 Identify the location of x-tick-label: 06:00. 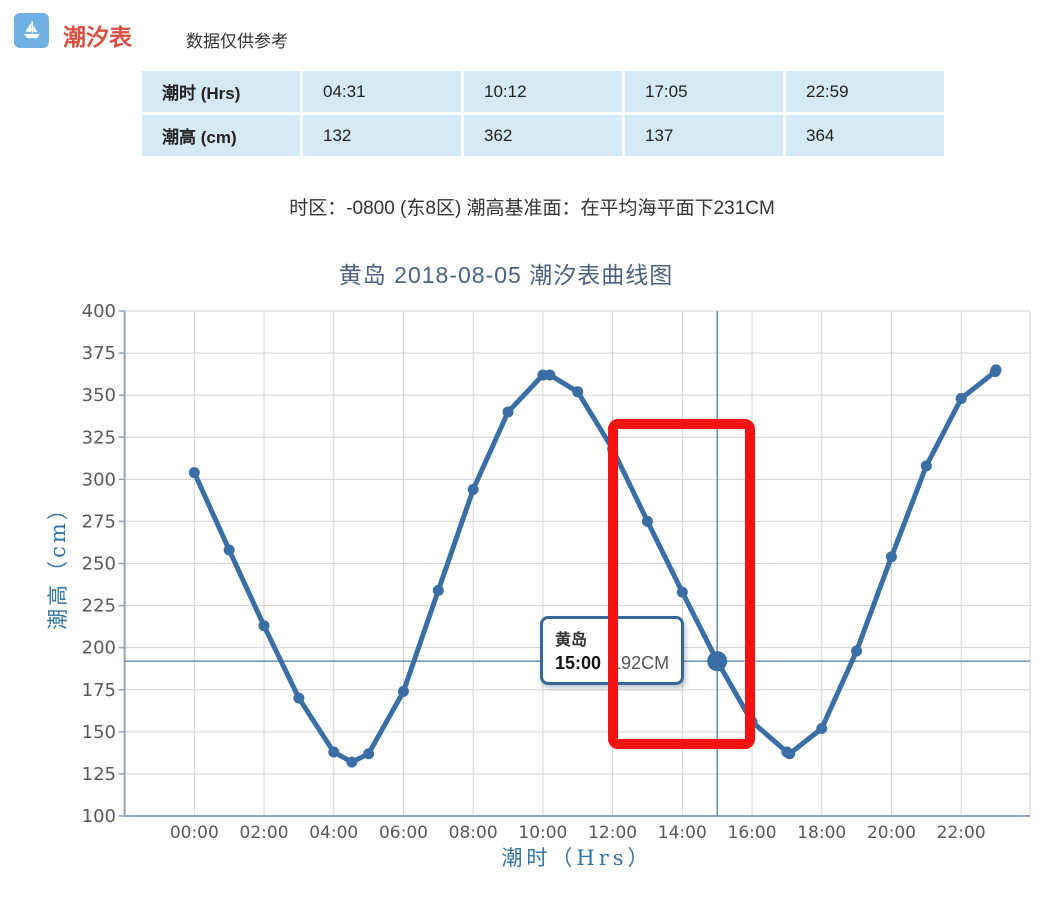
(403, 833).